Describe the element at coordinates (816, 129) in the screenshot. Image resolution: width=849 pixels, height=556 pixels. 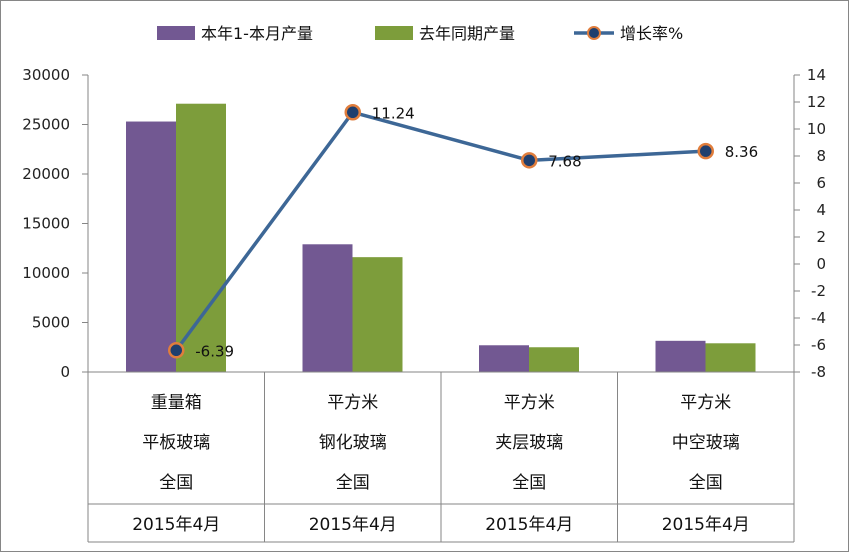
I see `right-tick-label: 10` at that location.